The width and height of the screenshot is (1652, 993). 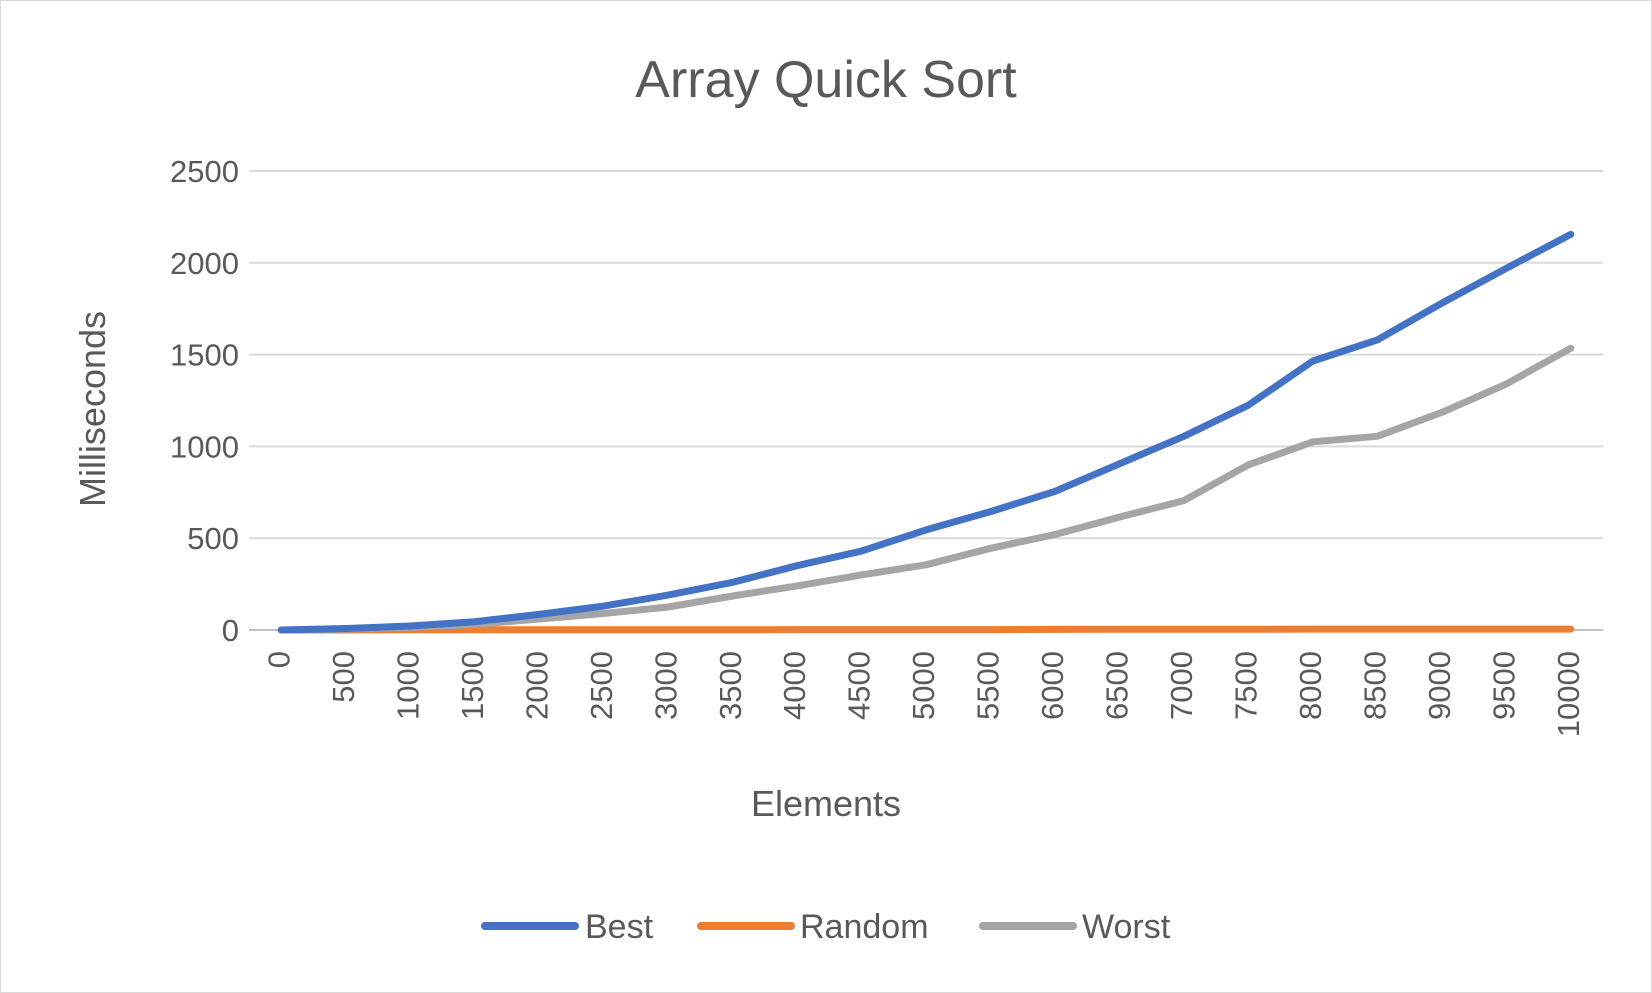 What do you see at coordinates (213, 538) in the screenshot?
I see `y-tick-label: 500` at bounding box center [213, 538].